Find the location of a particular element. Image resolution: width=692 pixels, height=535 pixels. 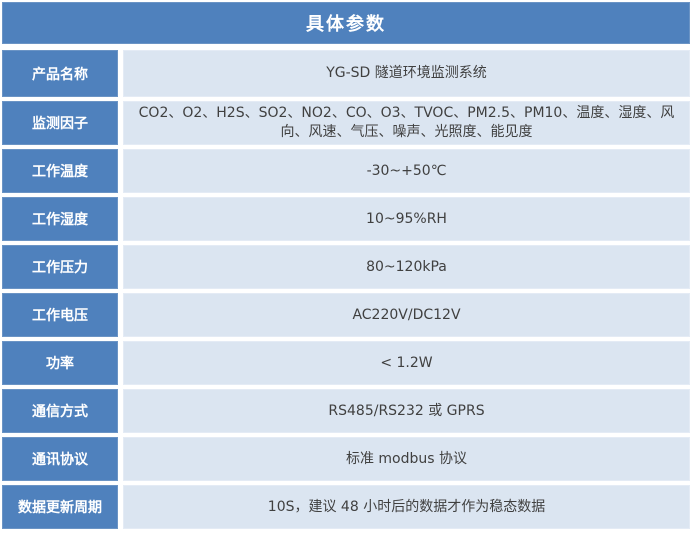

row-label: 工作电压 is located at coordinates (60, 315).